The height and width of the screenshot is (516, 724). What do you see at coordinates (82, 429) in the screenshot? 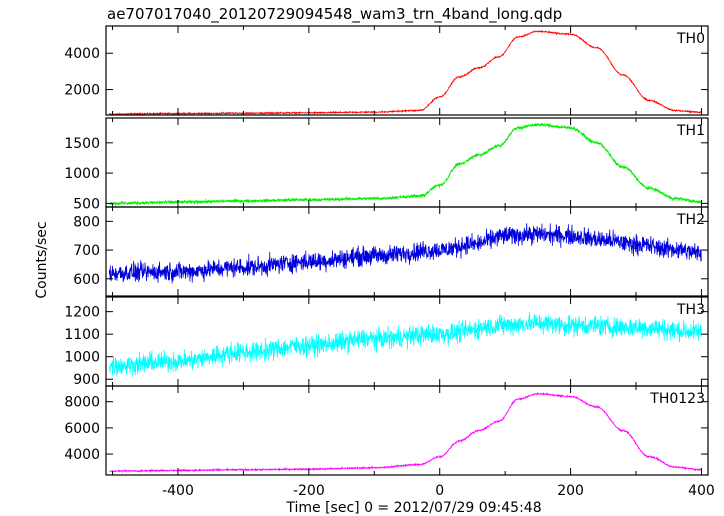
I see `y-tick-label: 6000` at bounding box center [82, 429].